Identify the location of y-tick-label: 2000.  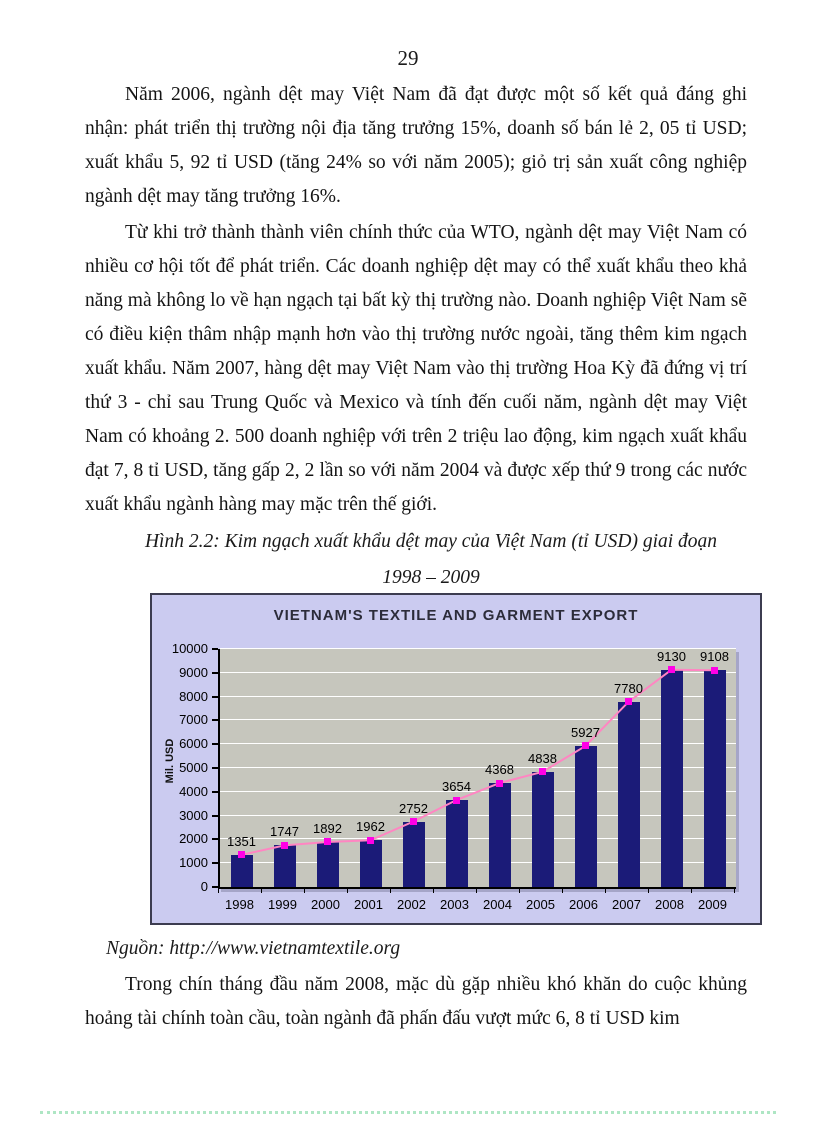
(193, 839).